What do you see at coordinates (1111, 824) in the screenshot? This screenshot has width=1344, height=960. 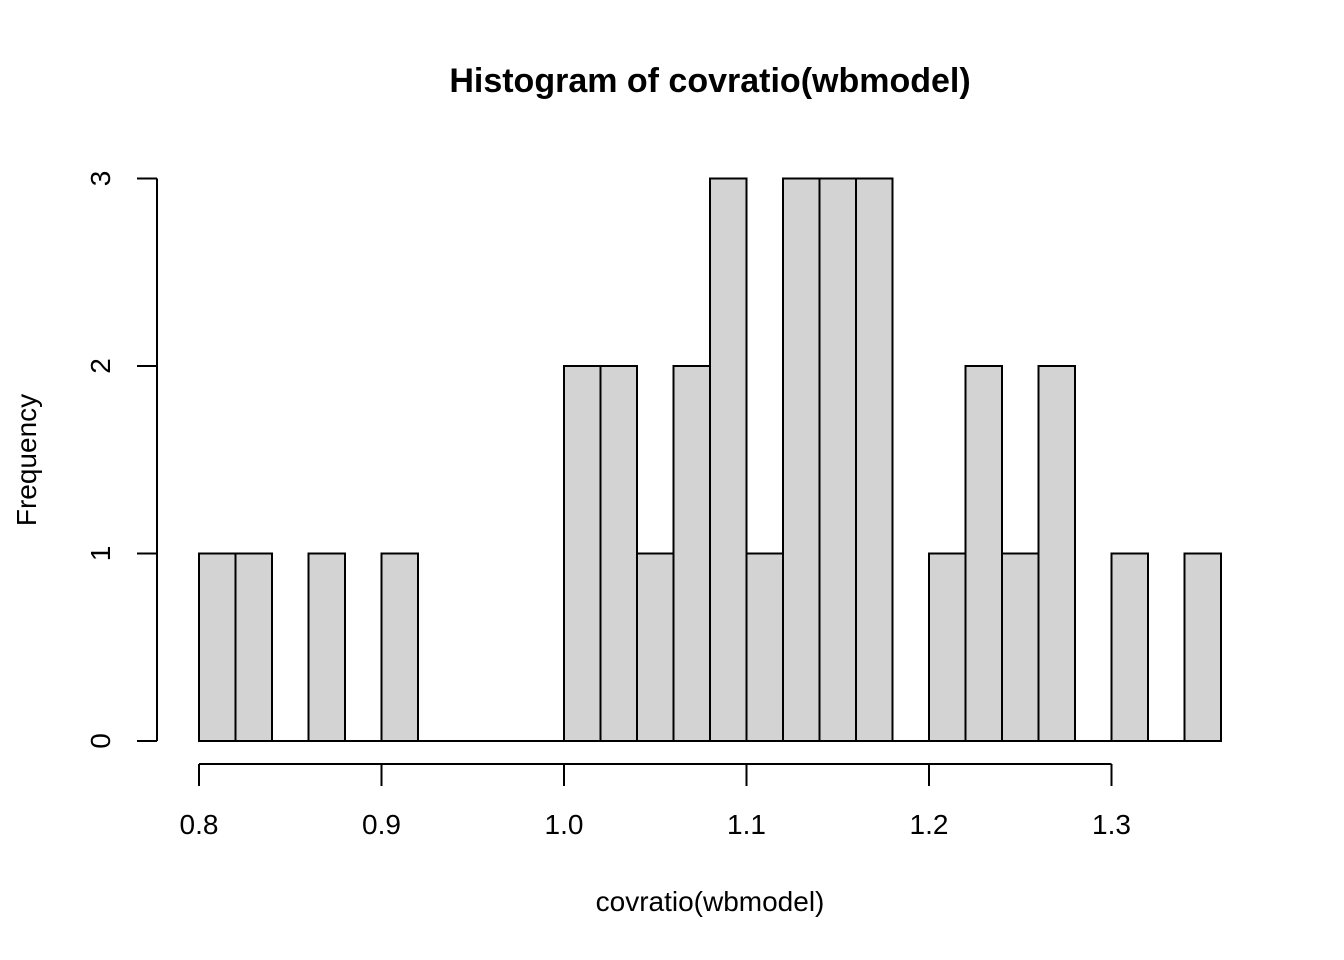 I see `x-tick-label: 1.3` at bounding box center [1111, 824].